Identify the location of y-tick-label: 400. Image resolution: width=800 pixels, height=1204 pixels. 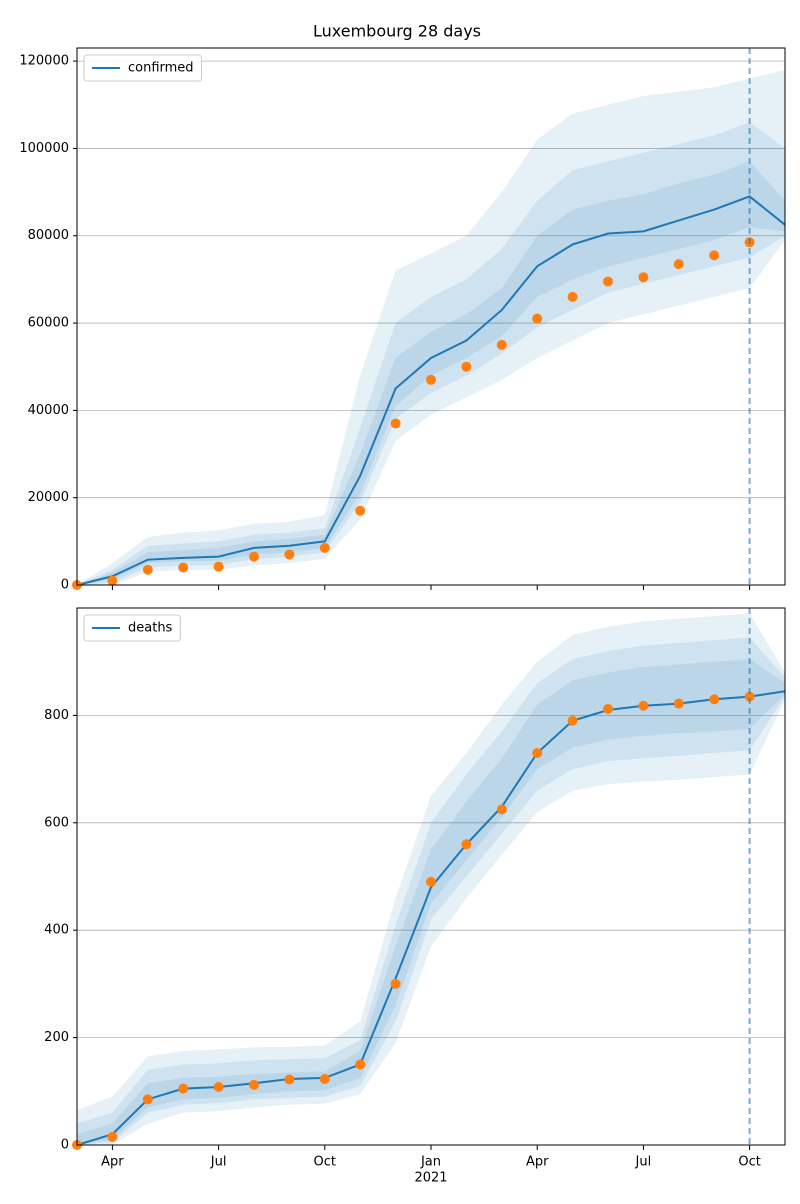
(56, 930).